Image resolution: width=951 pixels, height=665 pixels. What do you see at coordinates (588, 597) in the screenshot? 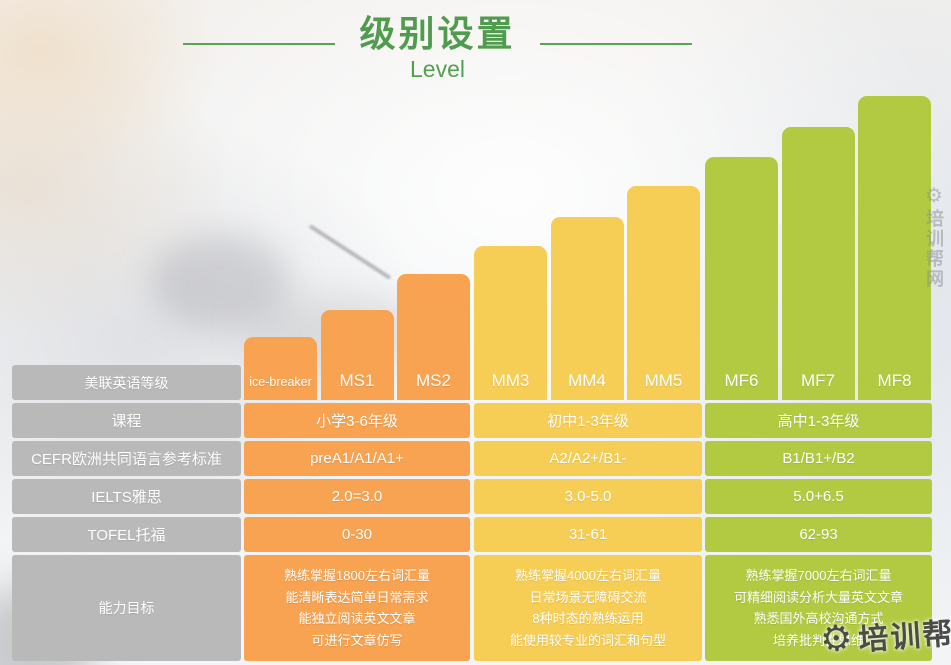
I see `goal-line: 日常场景无障碍交流` at bounding box center [588, 597].